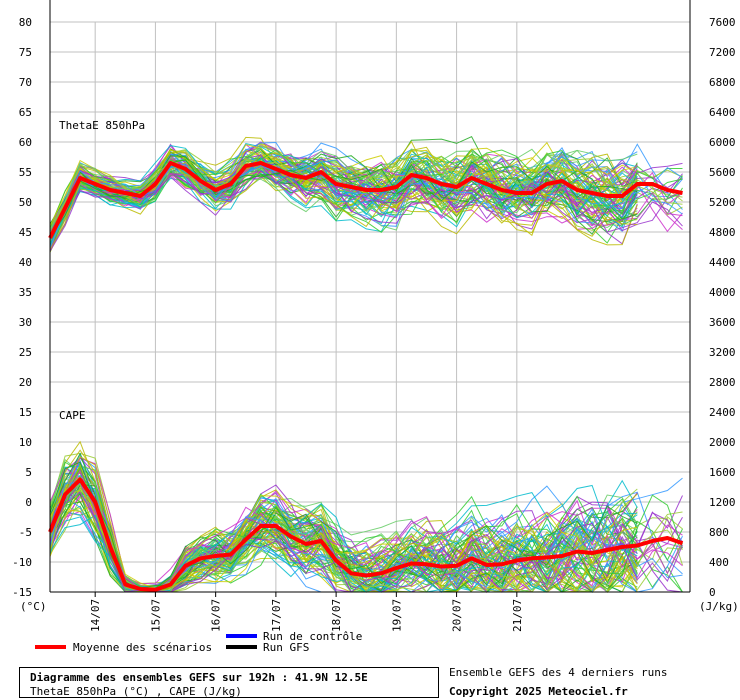 This screenshot has width=740, height=700. What do you see at coordinates (25, 22) in the screenshot?
I see `left-tick-label: 80` at bounding box center [25, 22].